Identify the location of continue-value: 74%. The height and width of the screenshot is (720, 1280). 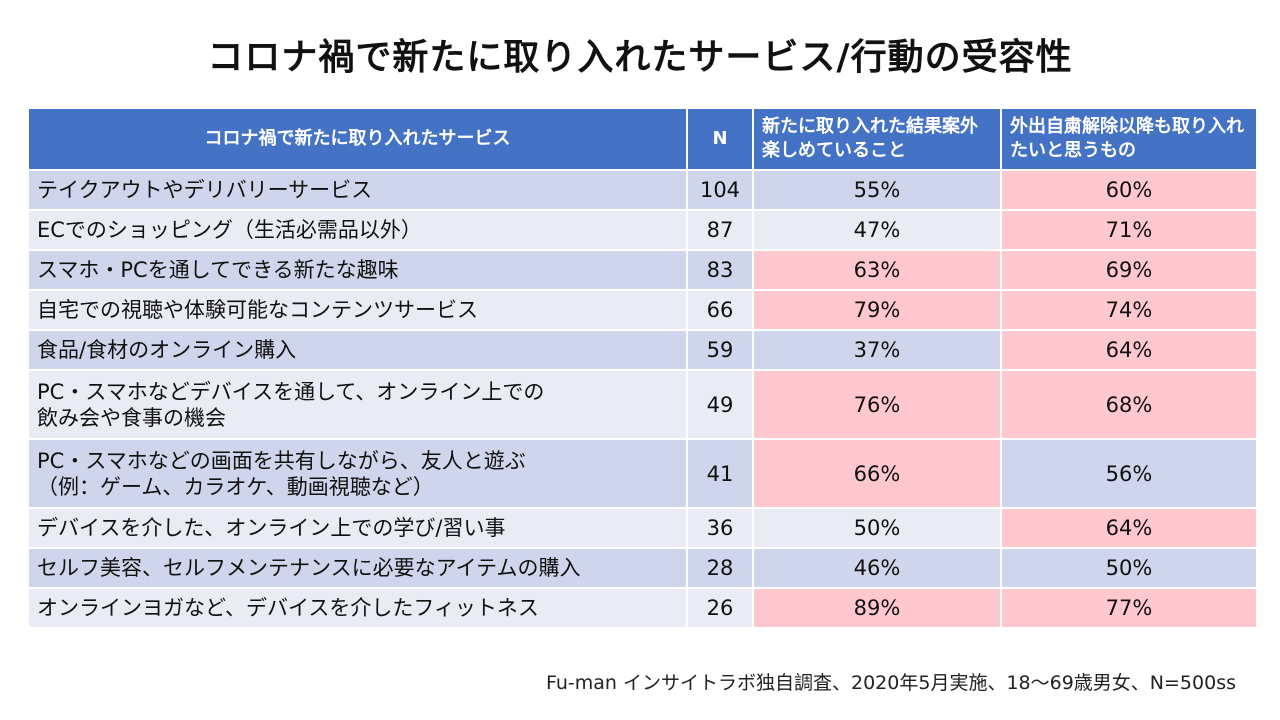
(1129, 310).